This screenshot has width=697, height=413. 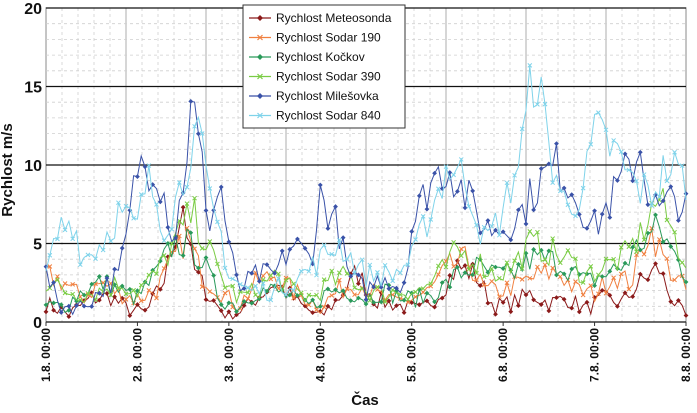 I want to click on x-tick-label: 2.8. 00:00, so click(x=137, y=355).